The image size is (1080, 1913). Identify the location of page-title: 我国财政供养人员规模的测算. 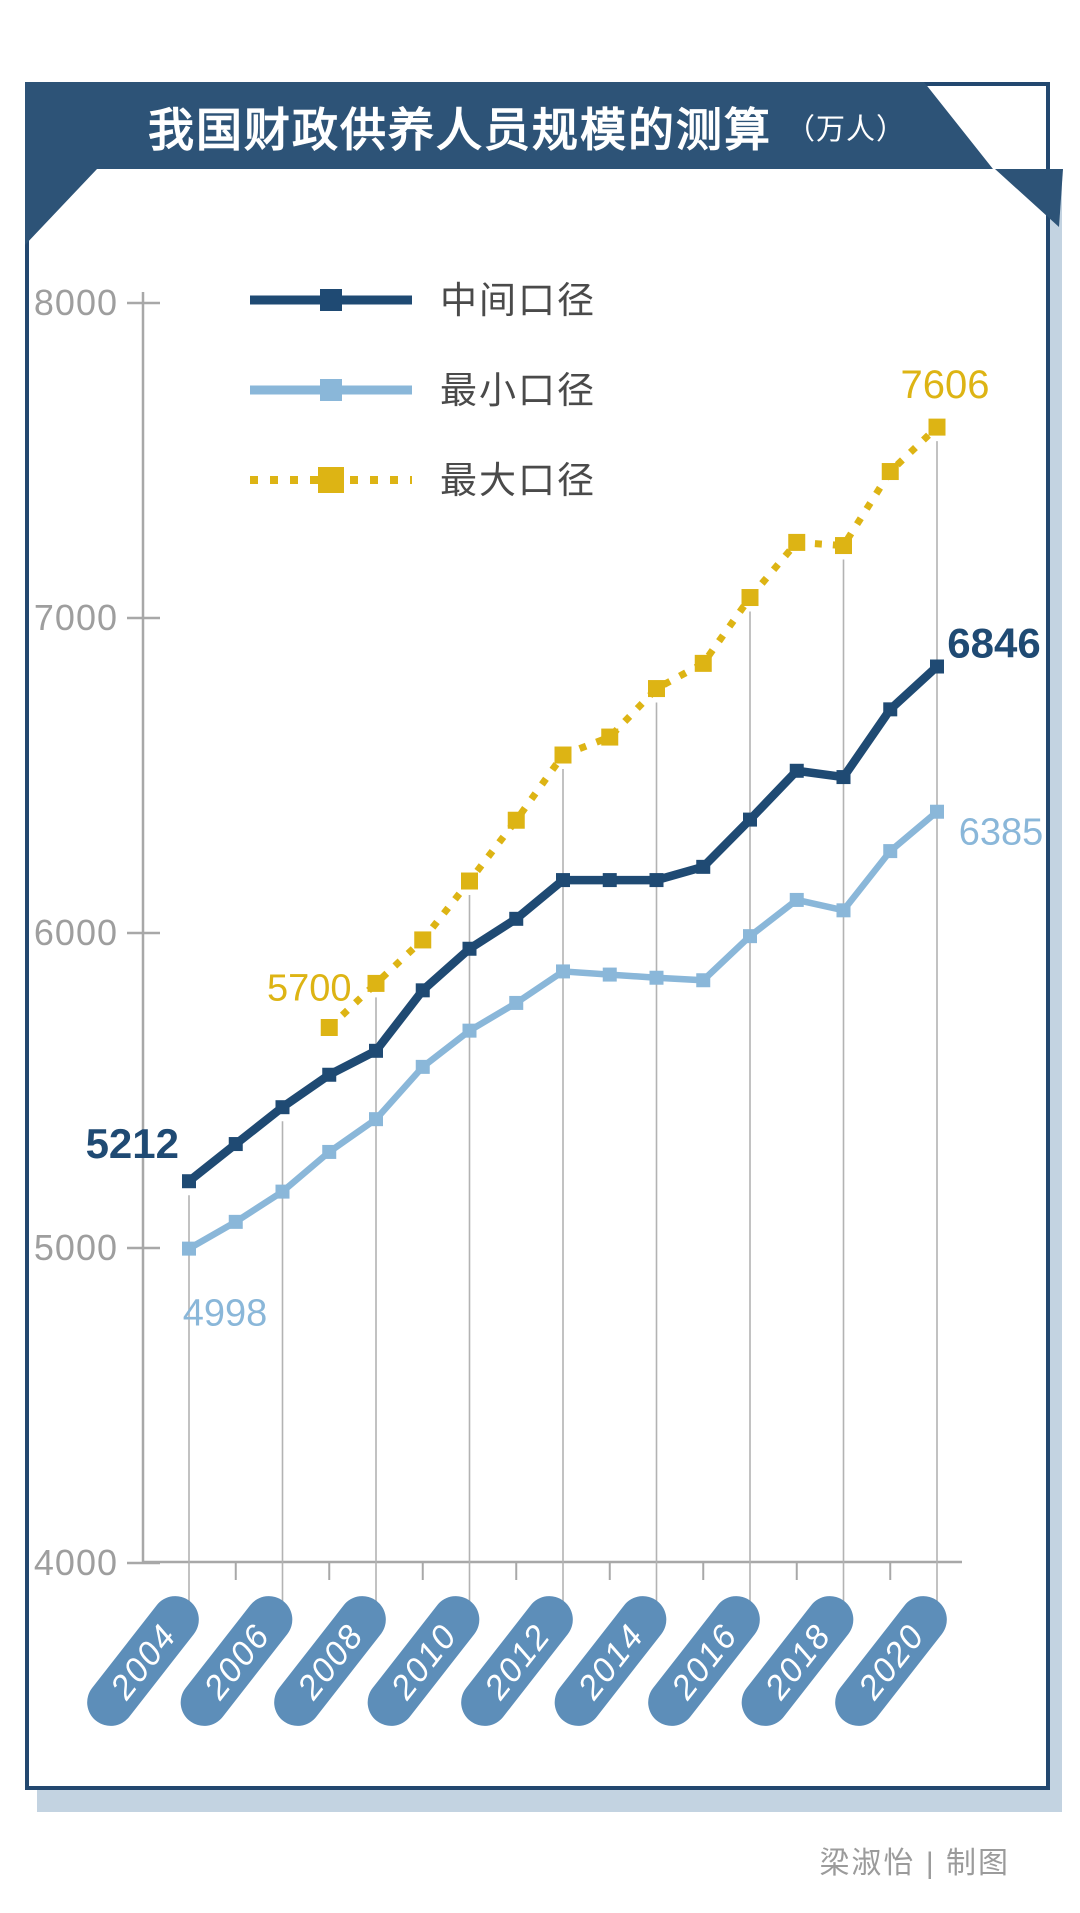
(460, 130).